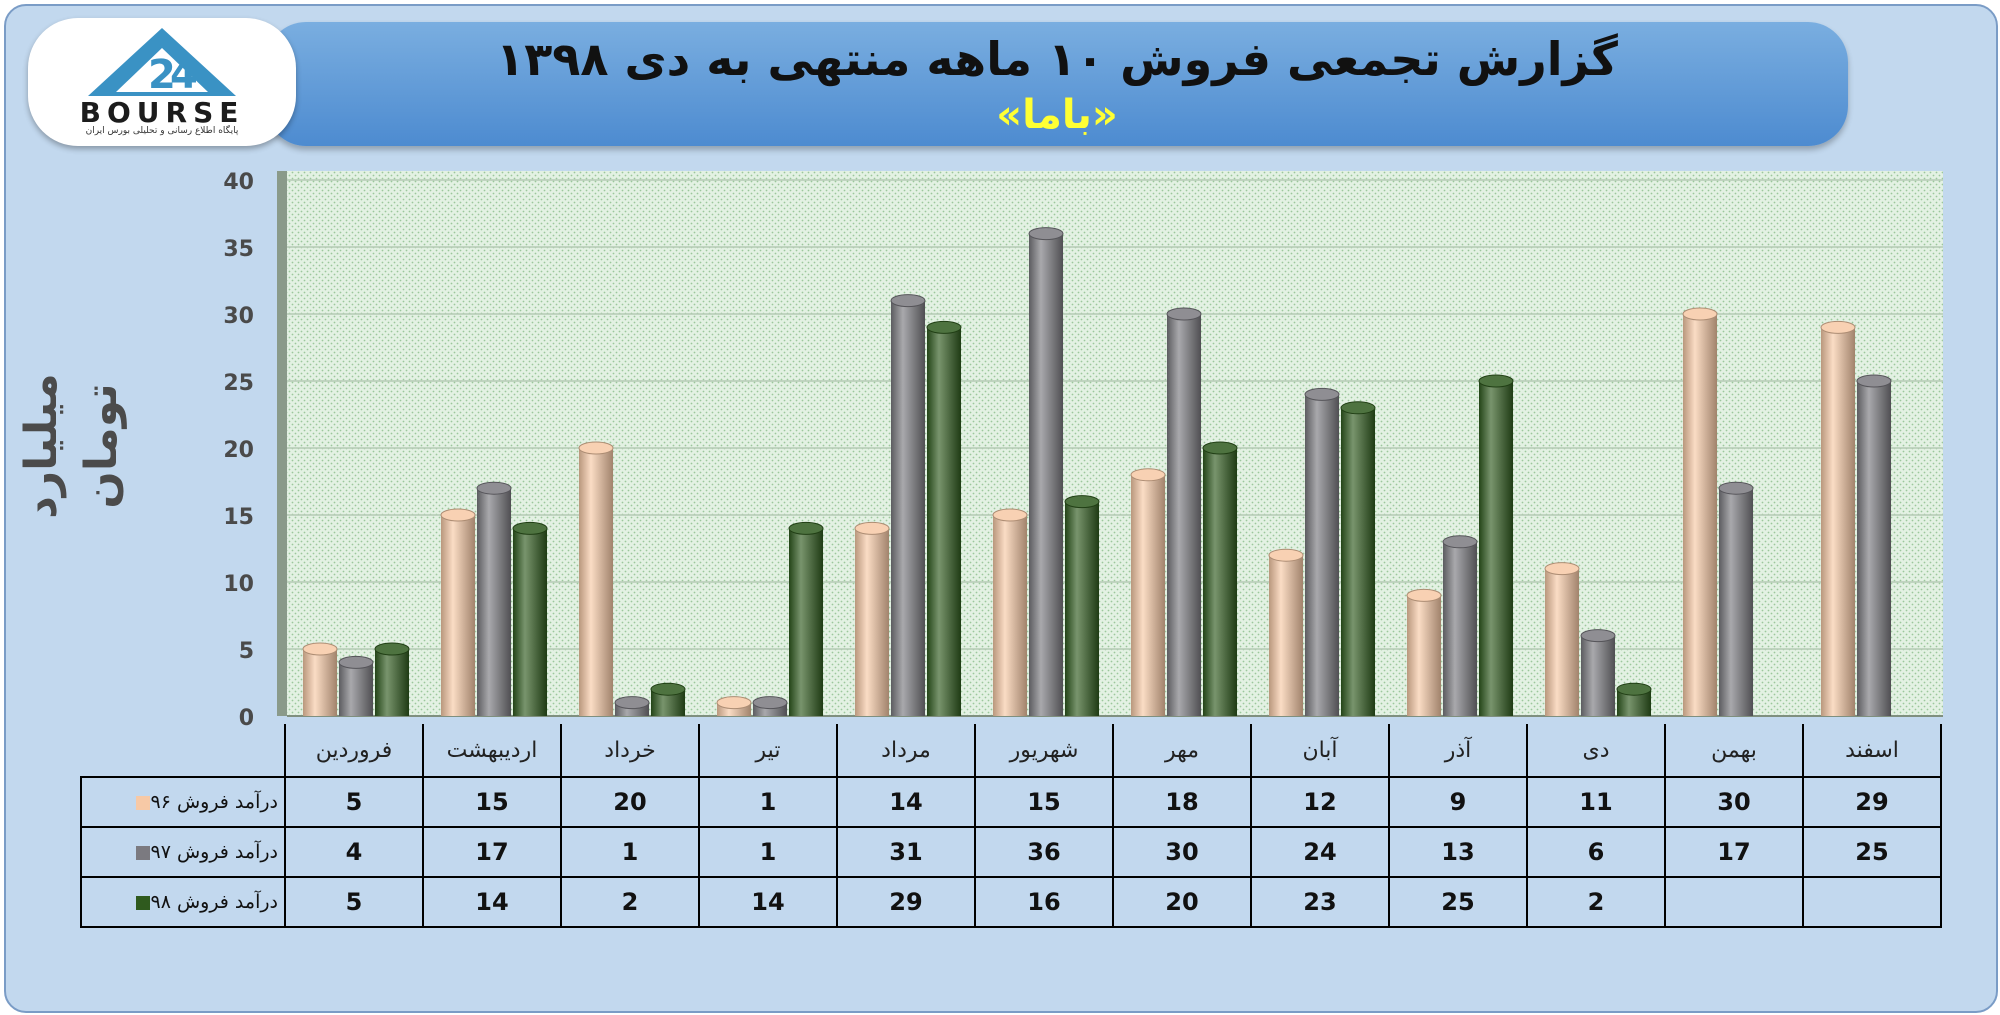  What do you see at coordinates (354, 852) in the screenshot?
I see `table-cell: 4` at bounding box center [354, 852].